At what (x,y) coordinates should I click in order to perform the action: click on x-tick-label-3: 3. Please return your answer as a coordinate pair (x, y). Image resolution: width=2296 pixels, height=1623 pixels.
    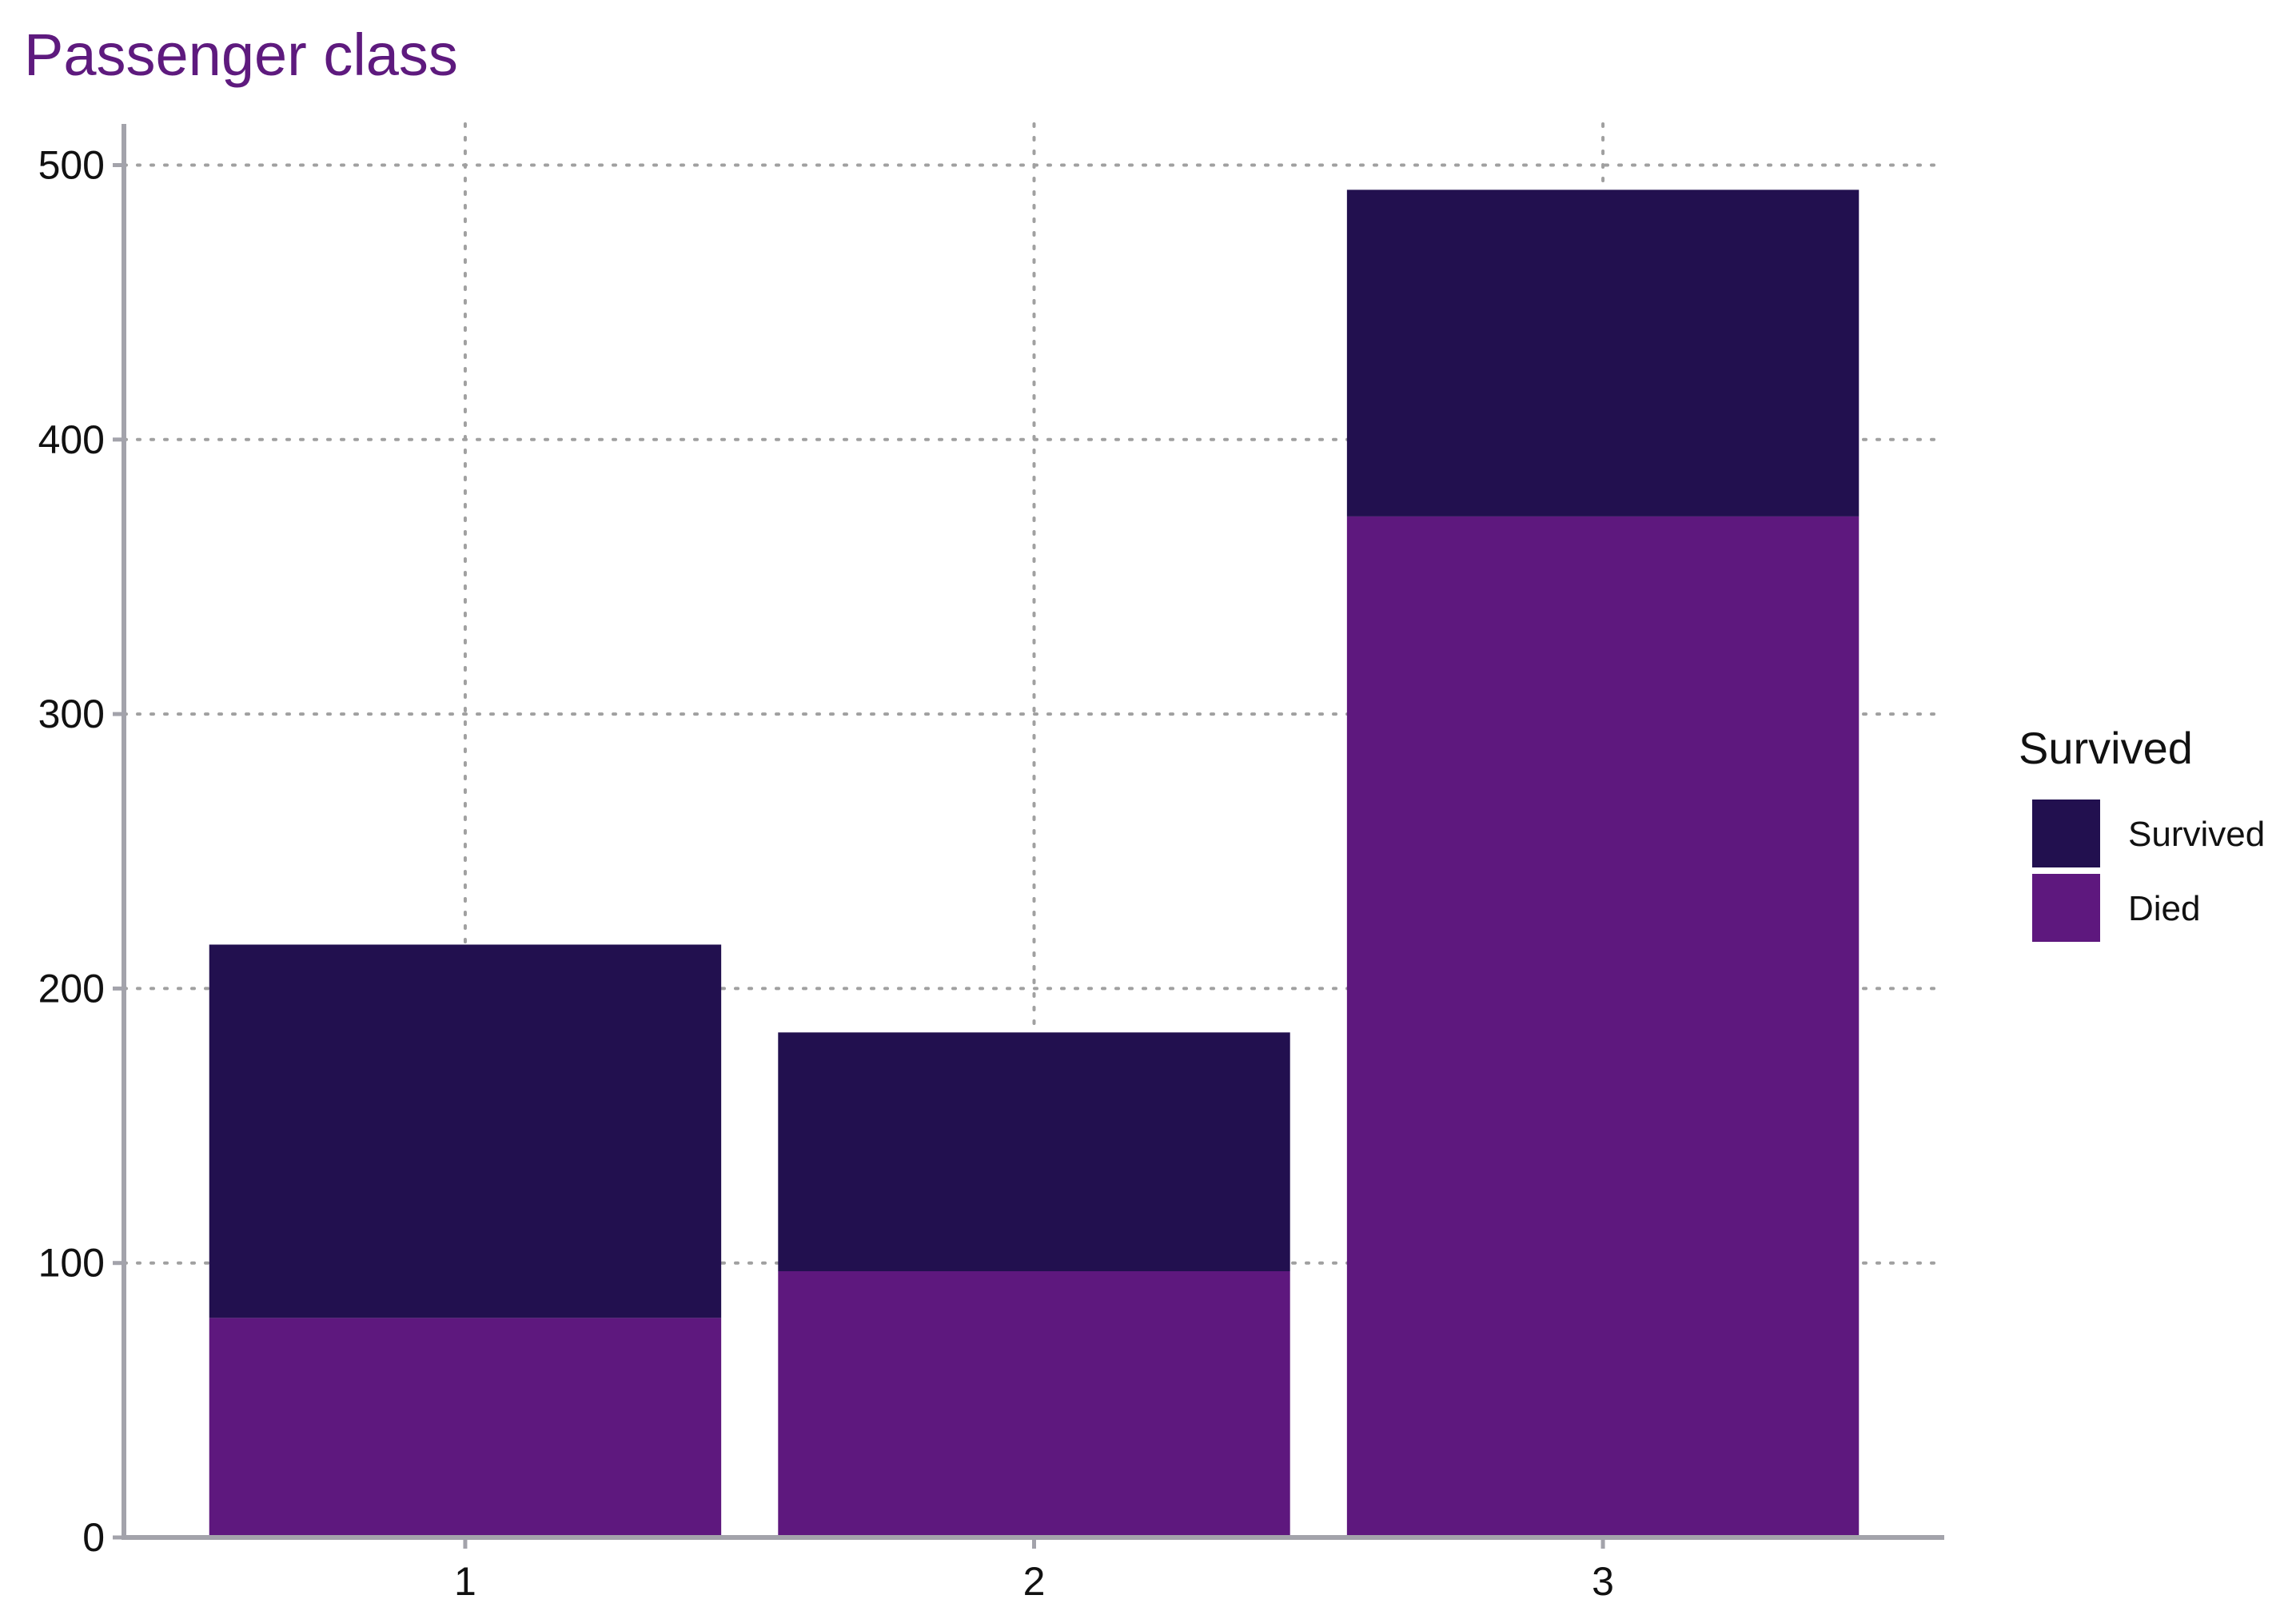
    Looking at the image, I should click on (1603, 1581).